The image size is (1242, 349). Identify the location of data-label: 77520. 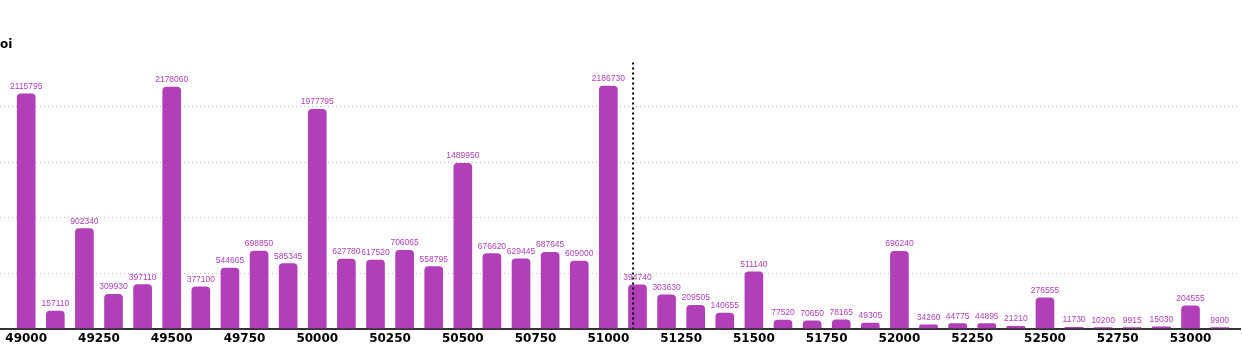
(783, 312).